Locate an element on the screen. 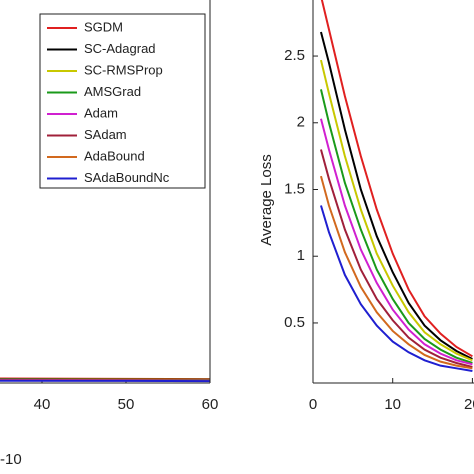 The width and height of the screenshot is (474, 474). y-tick-label: 2.5 is located at coordinates (294, 55).